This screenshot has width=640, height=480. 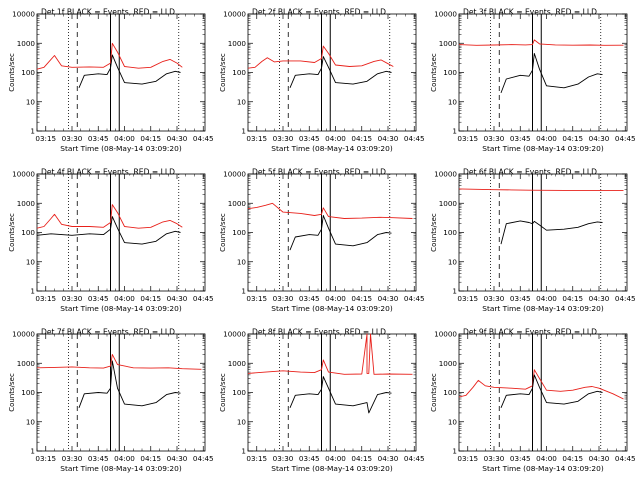 What do you see at coordinates (572, 458) in the screenshot?
I see `chart-9-x-tick-label: 04:15` at bounding box center [572, 458].